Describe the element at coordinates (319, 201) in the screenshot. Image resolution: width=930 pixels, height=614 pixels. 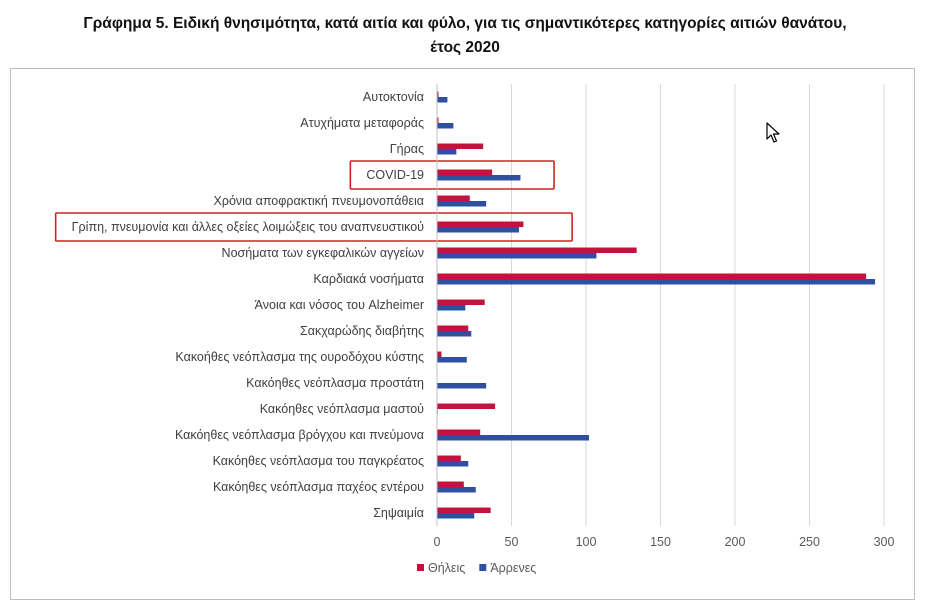
I see `category-label: Χρόνια αποφρακτική πνευμονοπάθεια` at that location.